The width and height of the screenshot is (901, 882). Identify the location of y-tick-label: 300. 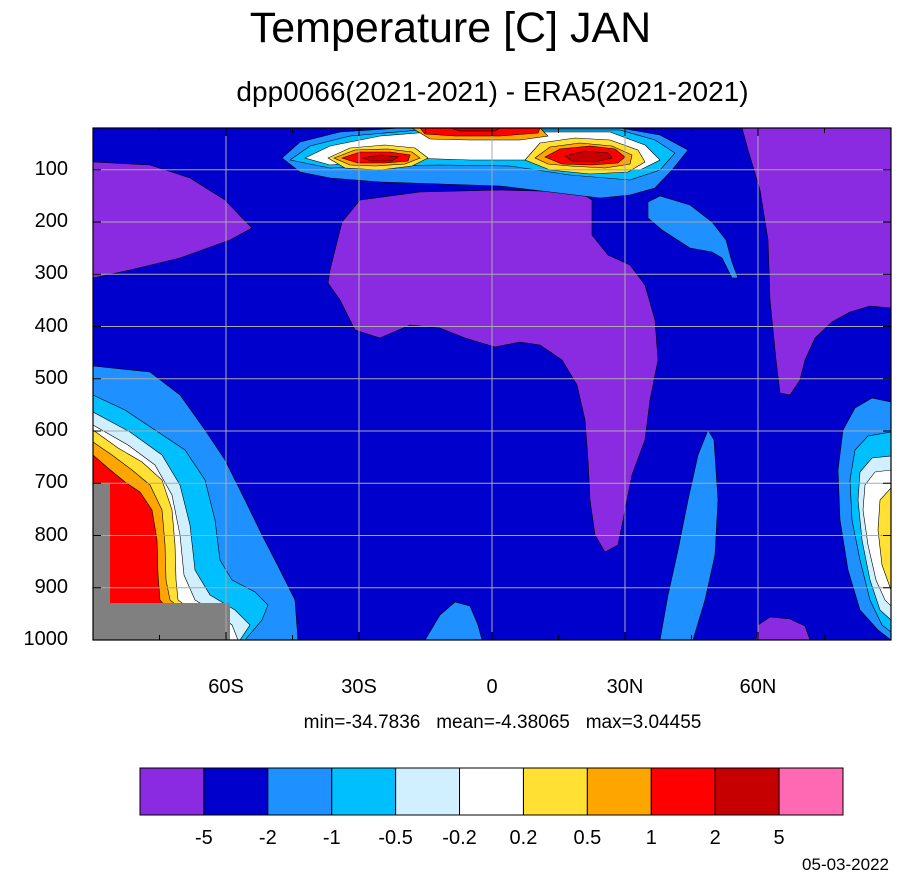
(51, 273).